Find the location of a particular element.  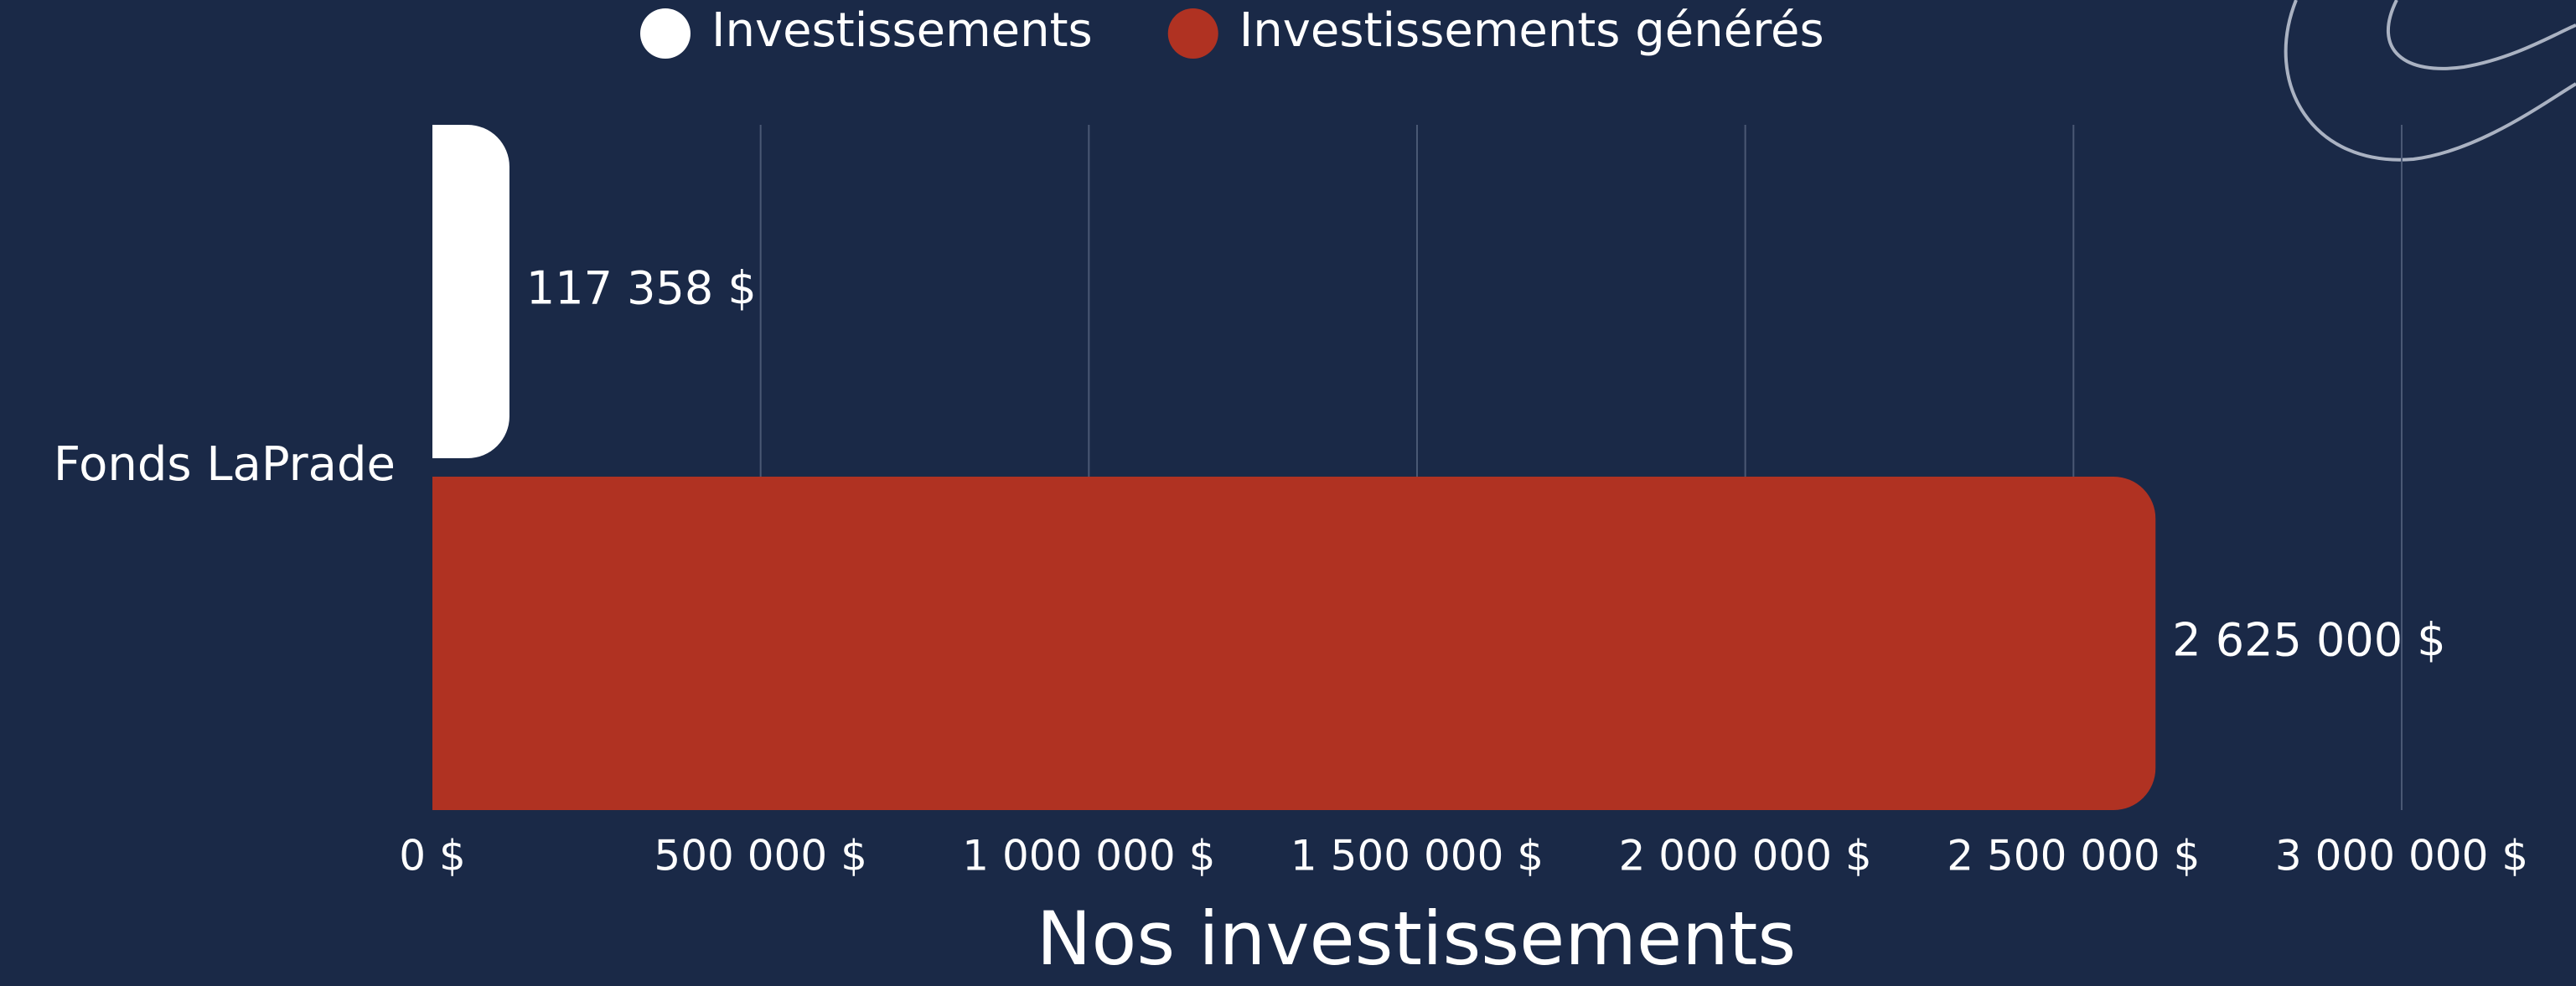

legend-label: Investissements is located at coordinates (902, 30).